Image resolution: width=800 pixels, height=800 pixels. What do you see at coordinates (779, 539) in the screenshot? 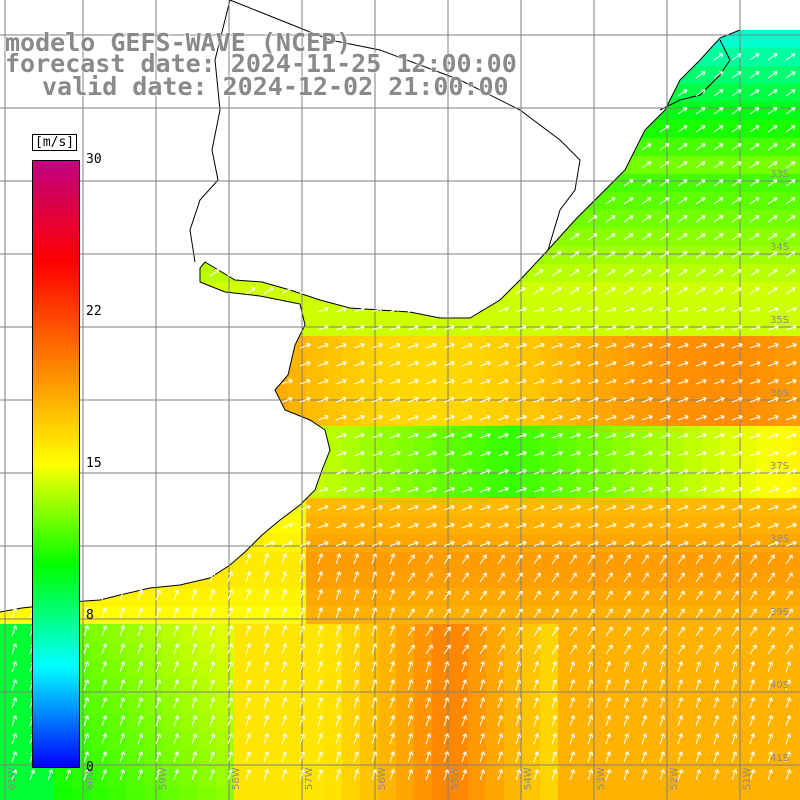
I see `lat-label: 38S` at bounding box center [779, 539].